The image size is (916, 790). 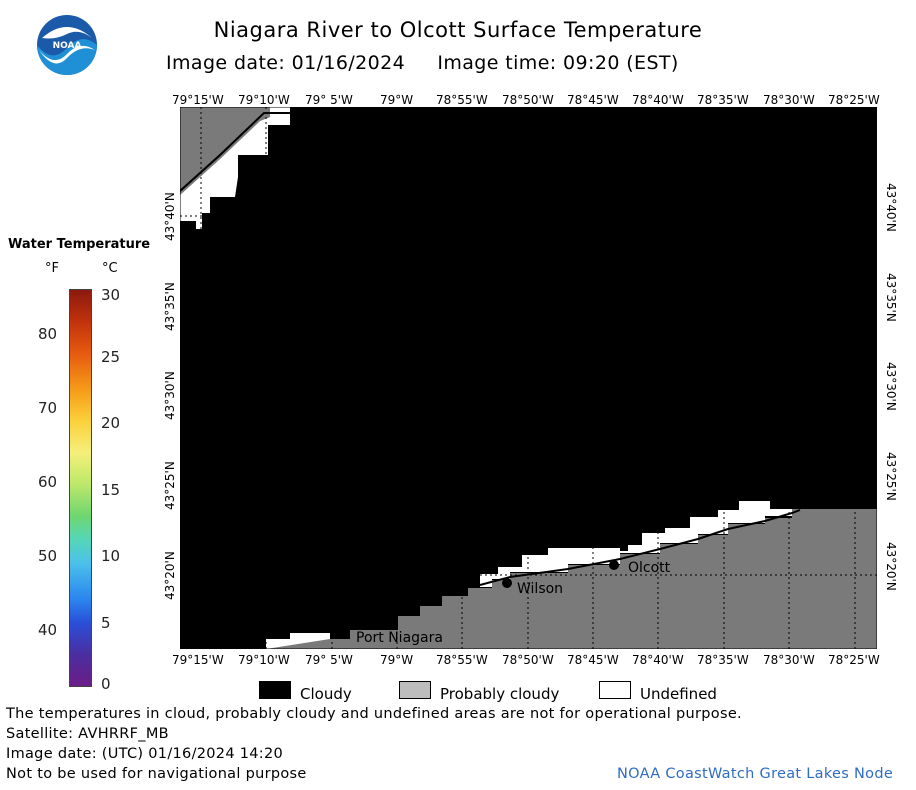 What do you see at coordinates (48, 630) in the screenshot?
I see `f-label: 40` at bounding box center [48, 630].